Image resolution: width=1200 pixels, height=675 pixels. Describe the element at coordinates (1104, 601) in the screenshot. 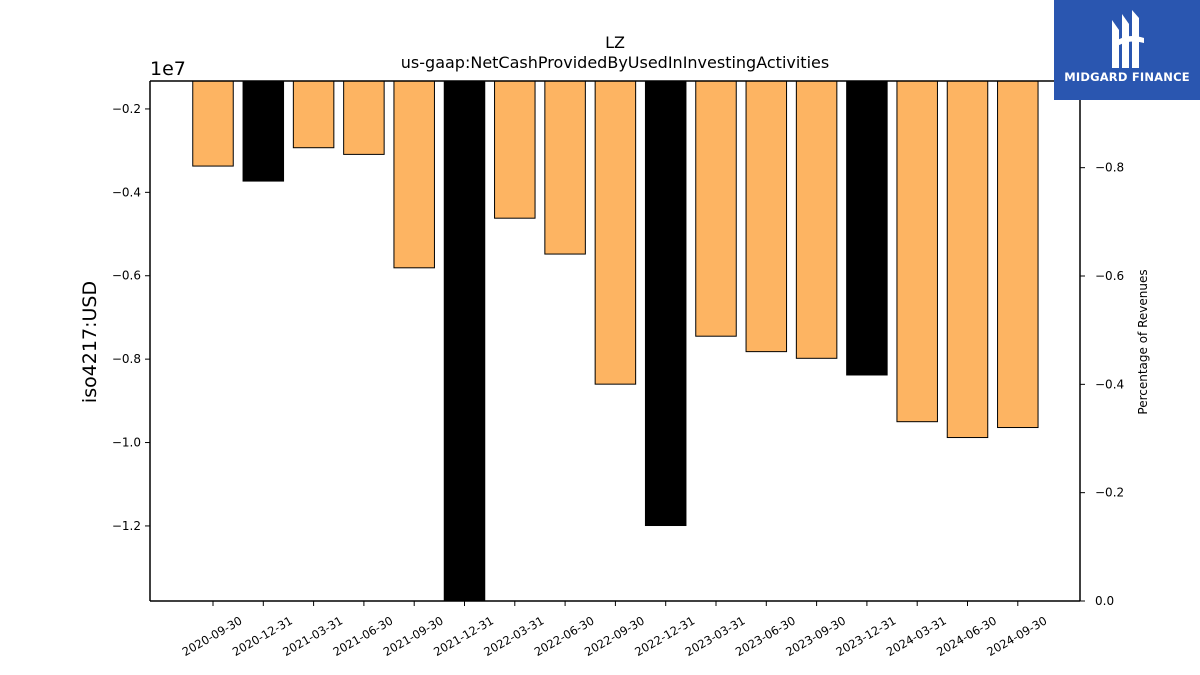

I see `y2-tick-label: 0.0` at that location.